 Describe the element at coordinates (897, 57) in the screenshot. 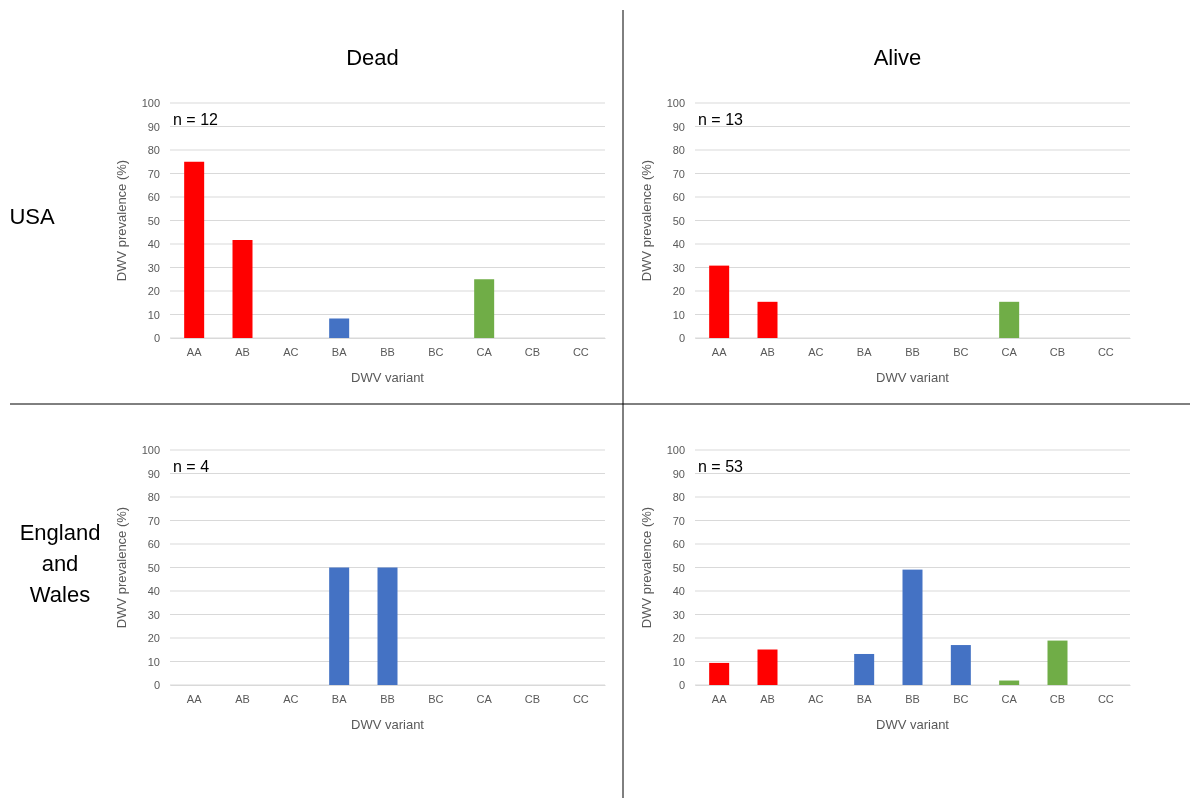

I see `chart-title: Alive` at that location.